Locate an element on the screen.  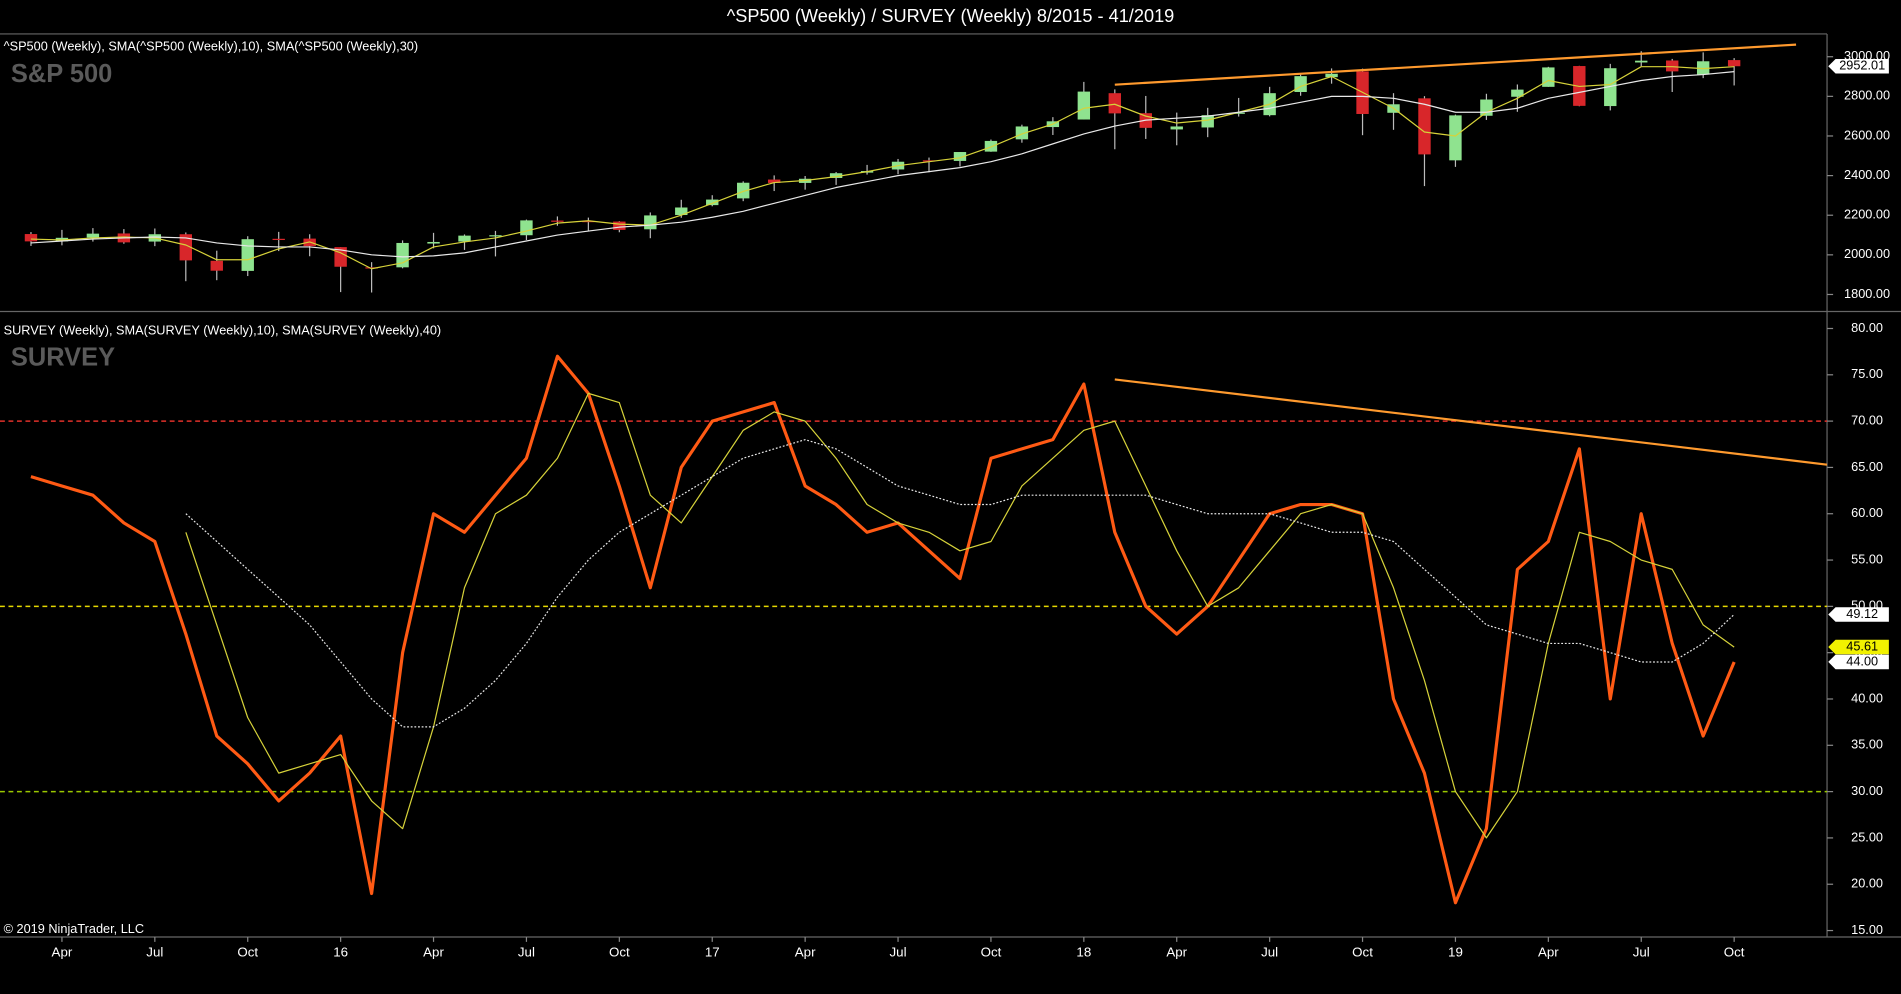
y-tick-label: 70.00 is located at coordinates (1867, 419).